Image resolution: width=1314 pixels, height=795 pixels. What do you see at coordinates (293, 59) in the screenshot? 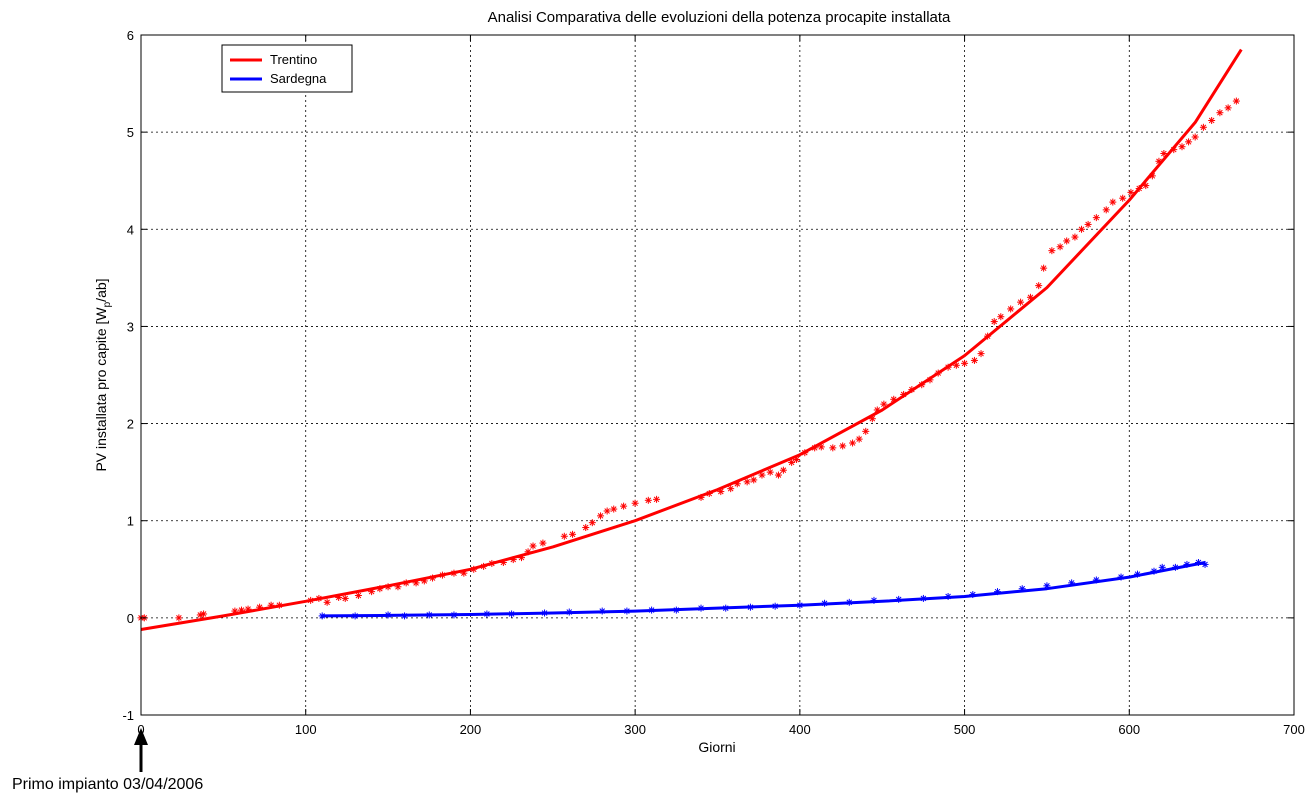
I see `legend-label-trentino: Trentino` at bounding box center [293, 59].